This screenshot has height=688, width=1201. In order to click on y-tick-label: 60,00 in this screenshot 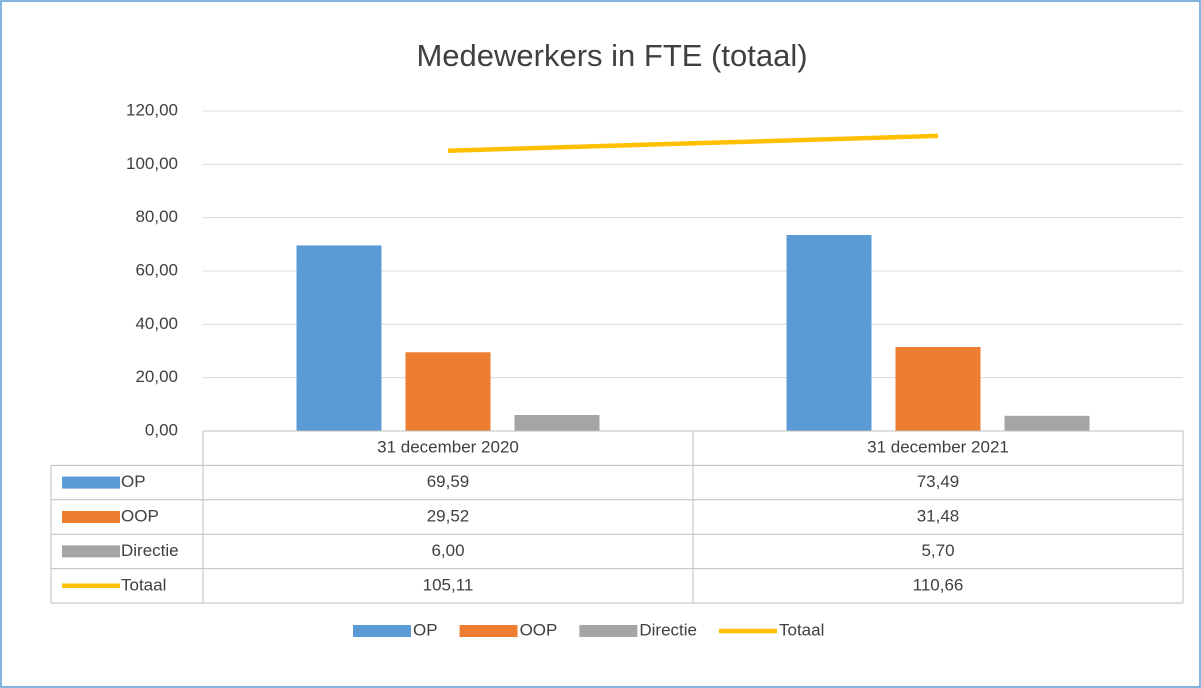, I will do `click(156, 269)`.